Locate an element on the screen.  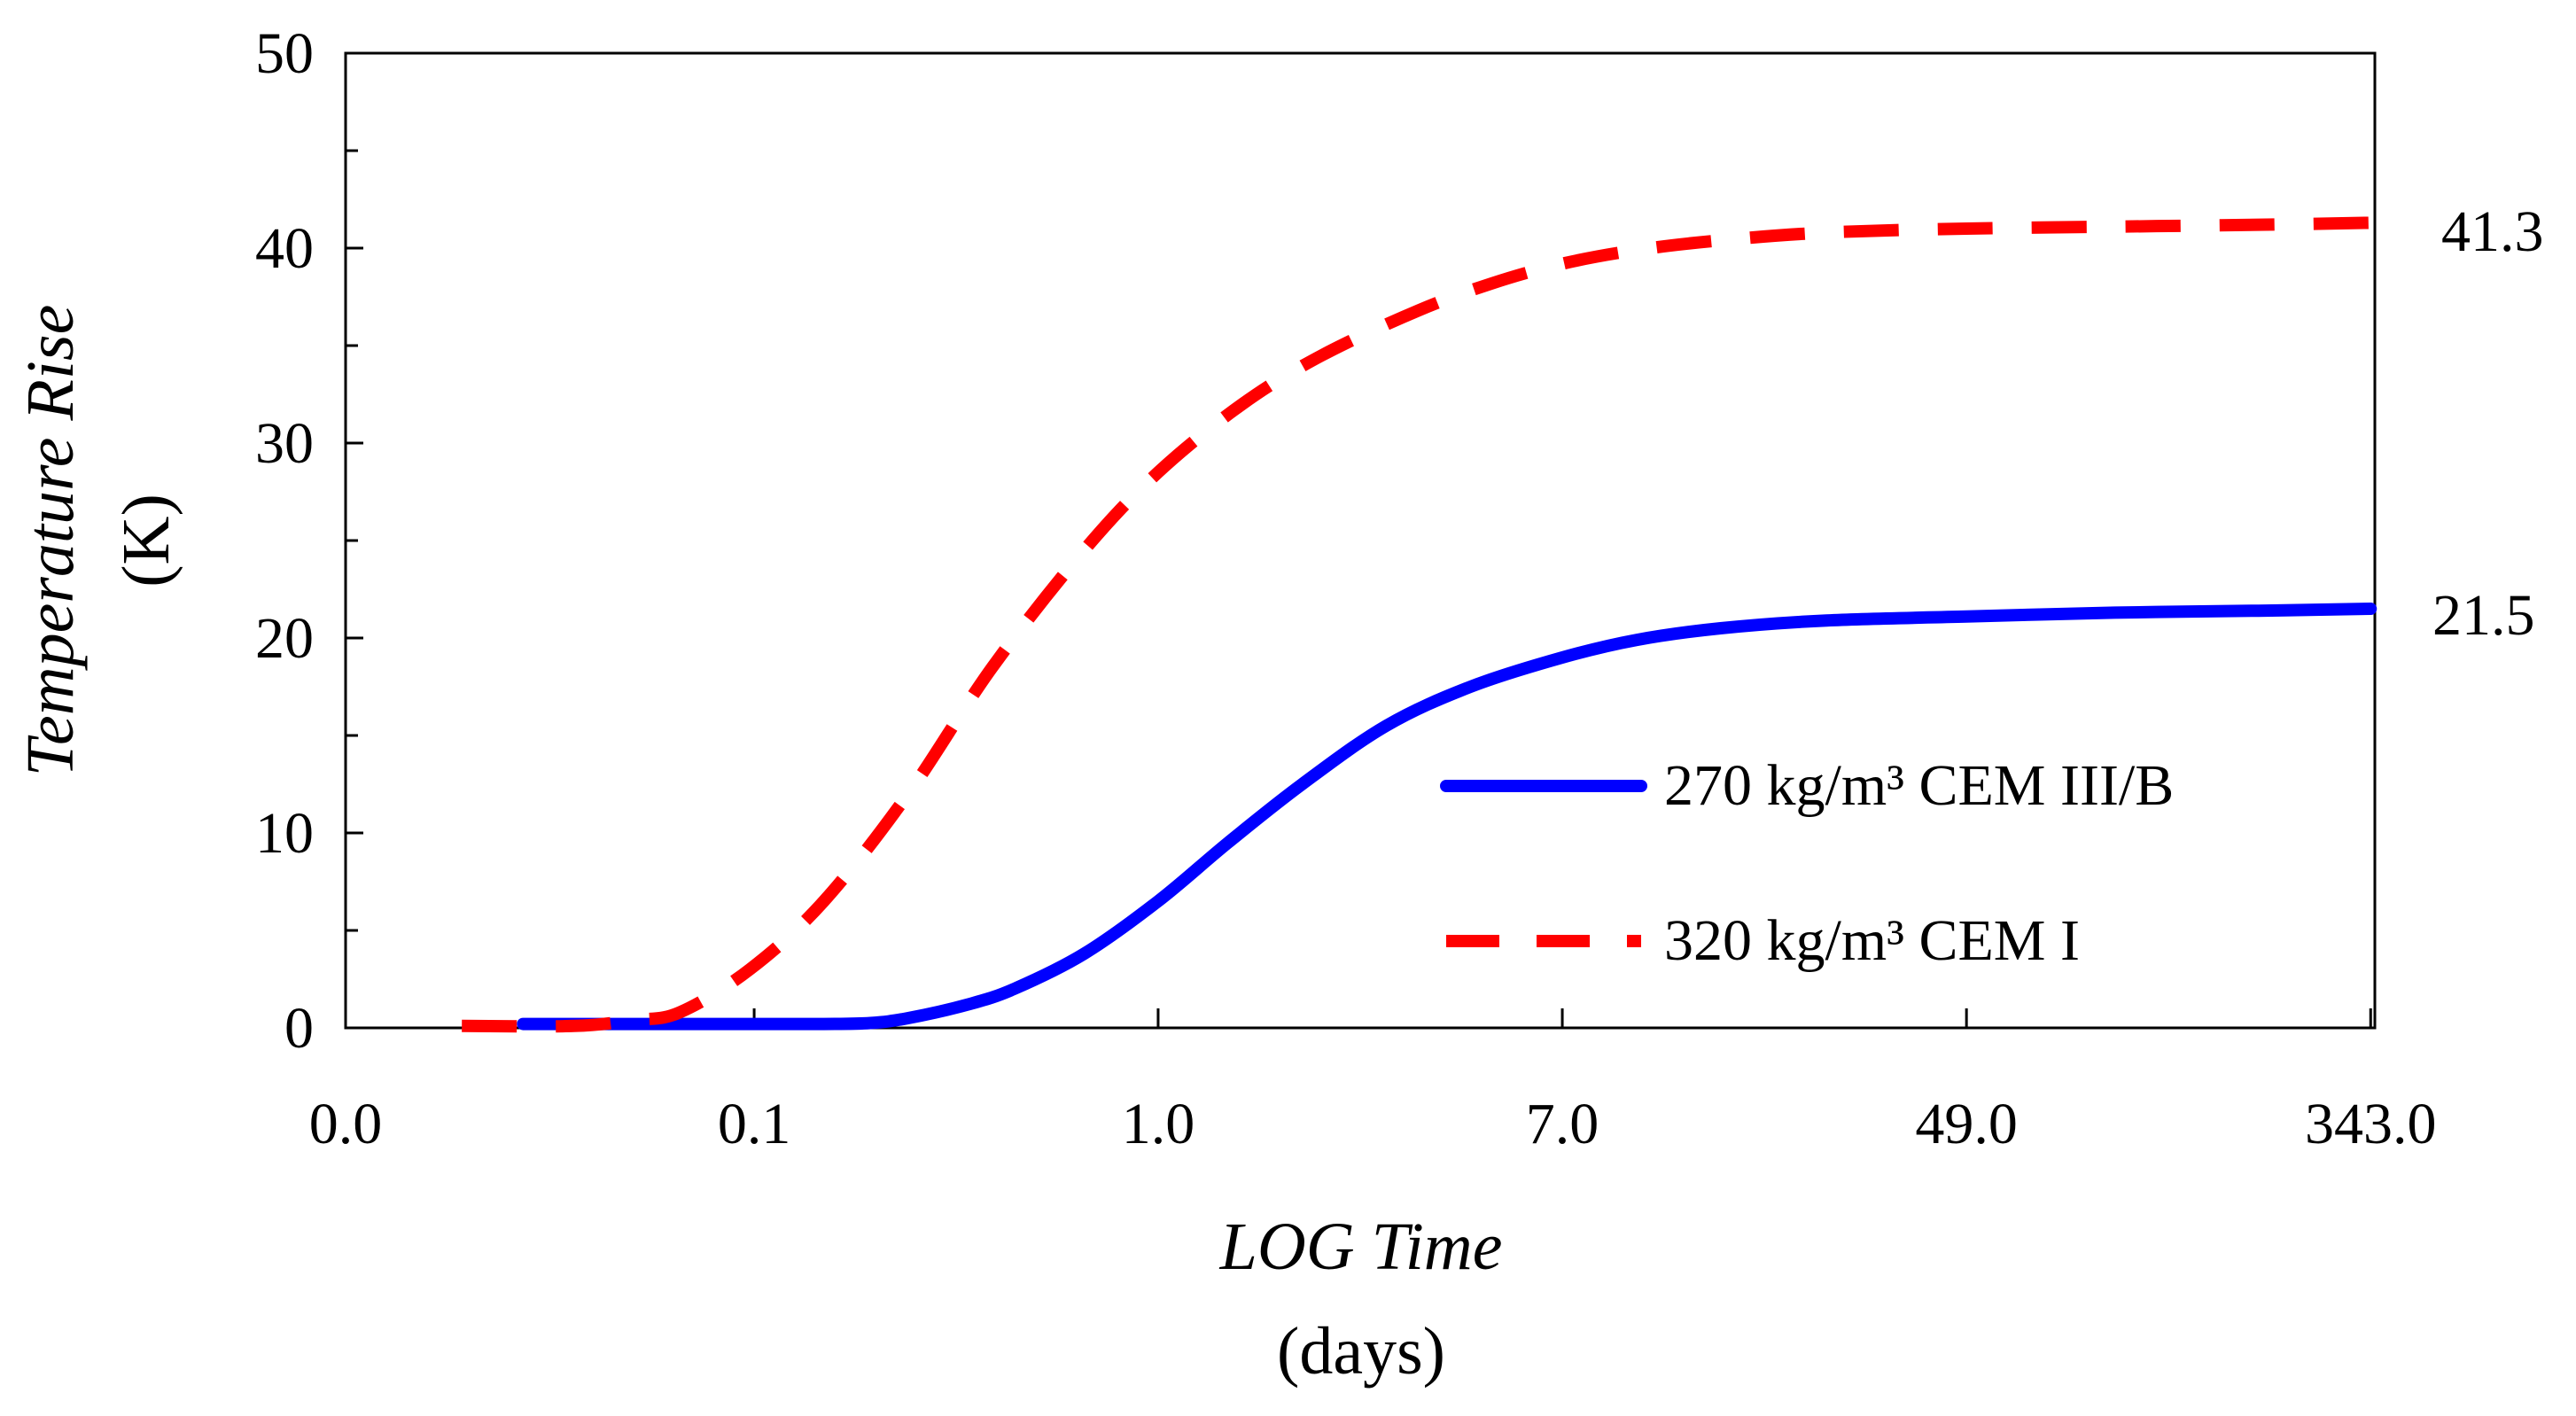
x-tick-label: 49.0 is located at coordinates (1967, 1124).